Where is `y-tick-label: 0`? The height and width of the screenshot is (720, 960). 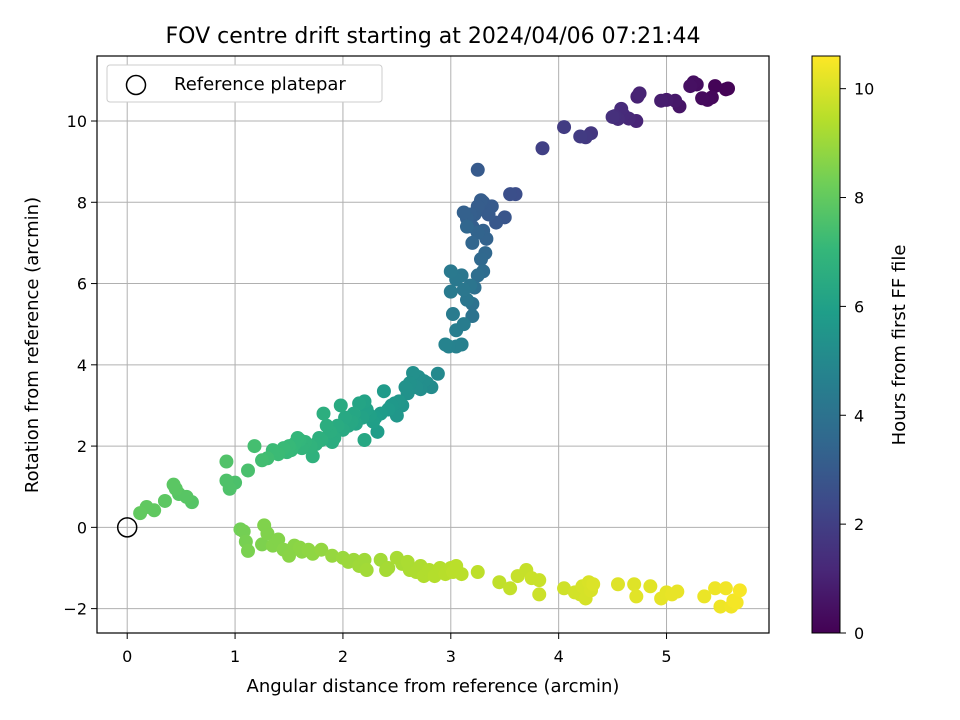
y-tick-label: 0 is located at coordinates (82, 527).